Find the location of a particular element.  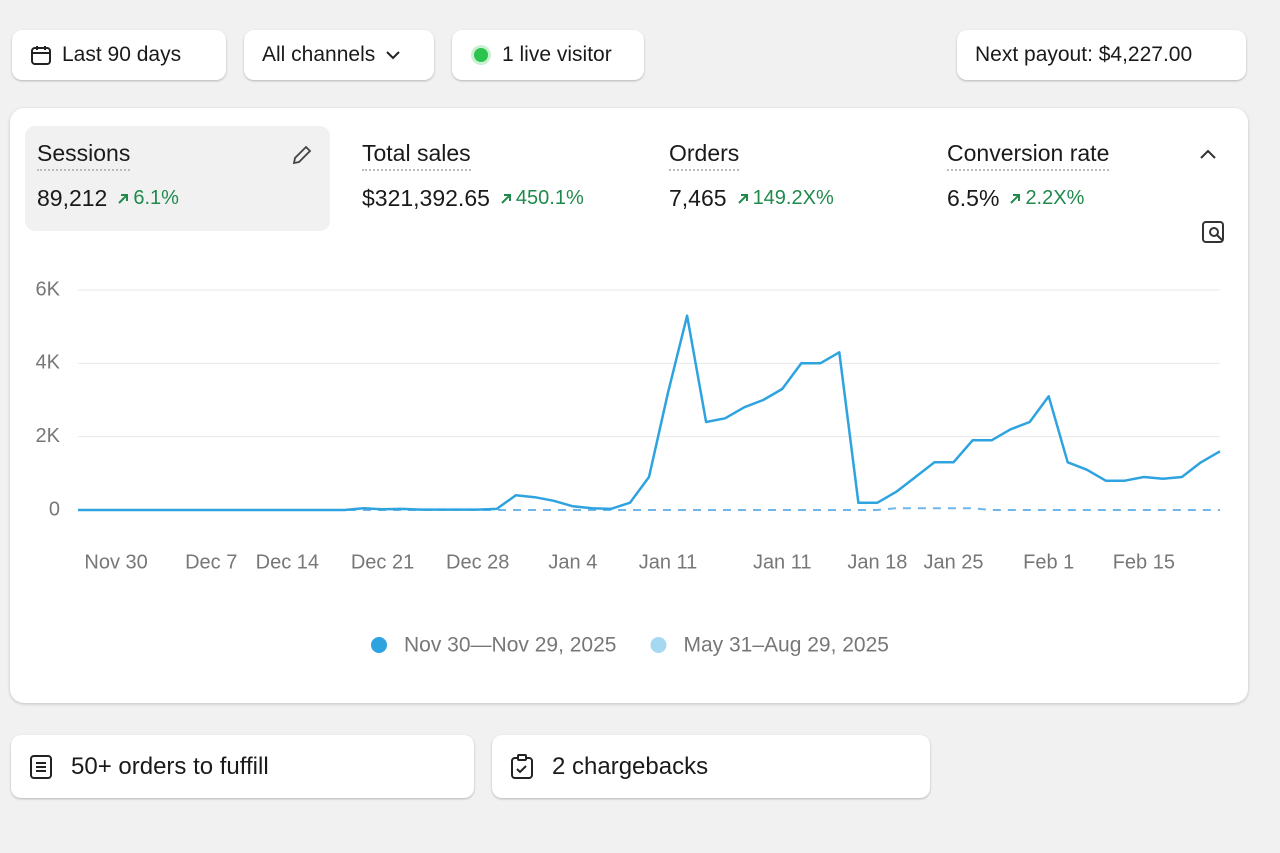

metric-value: 89,212 is located at coordinates (72, 198).